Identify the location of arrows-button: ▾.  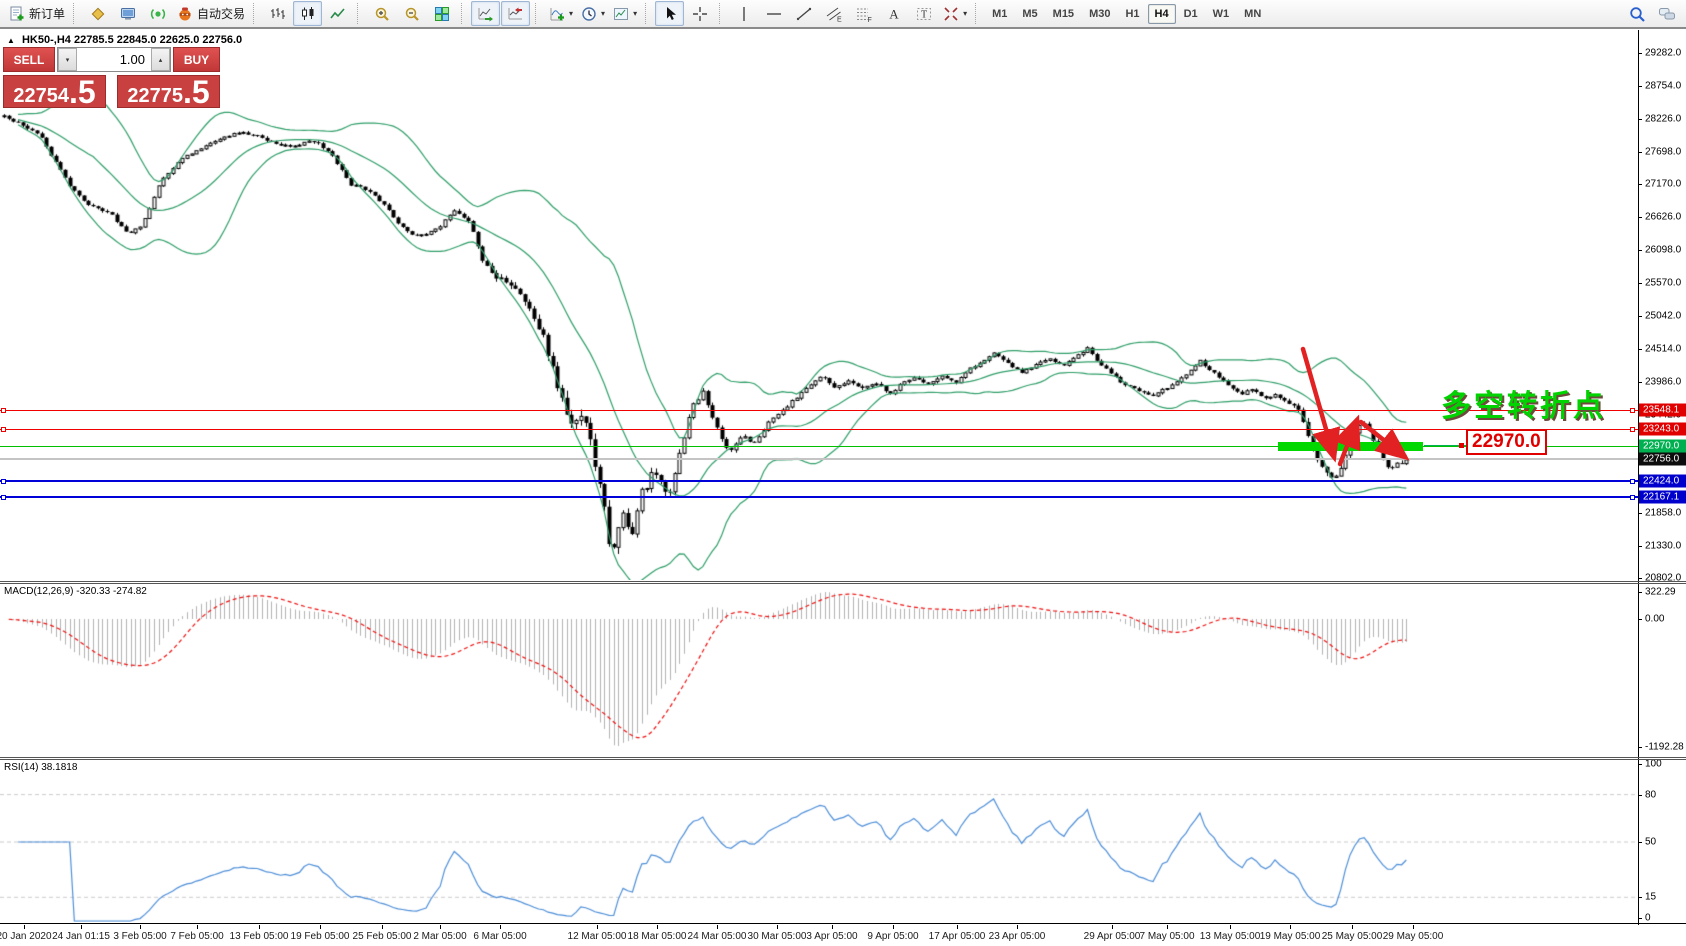
(954, 13).